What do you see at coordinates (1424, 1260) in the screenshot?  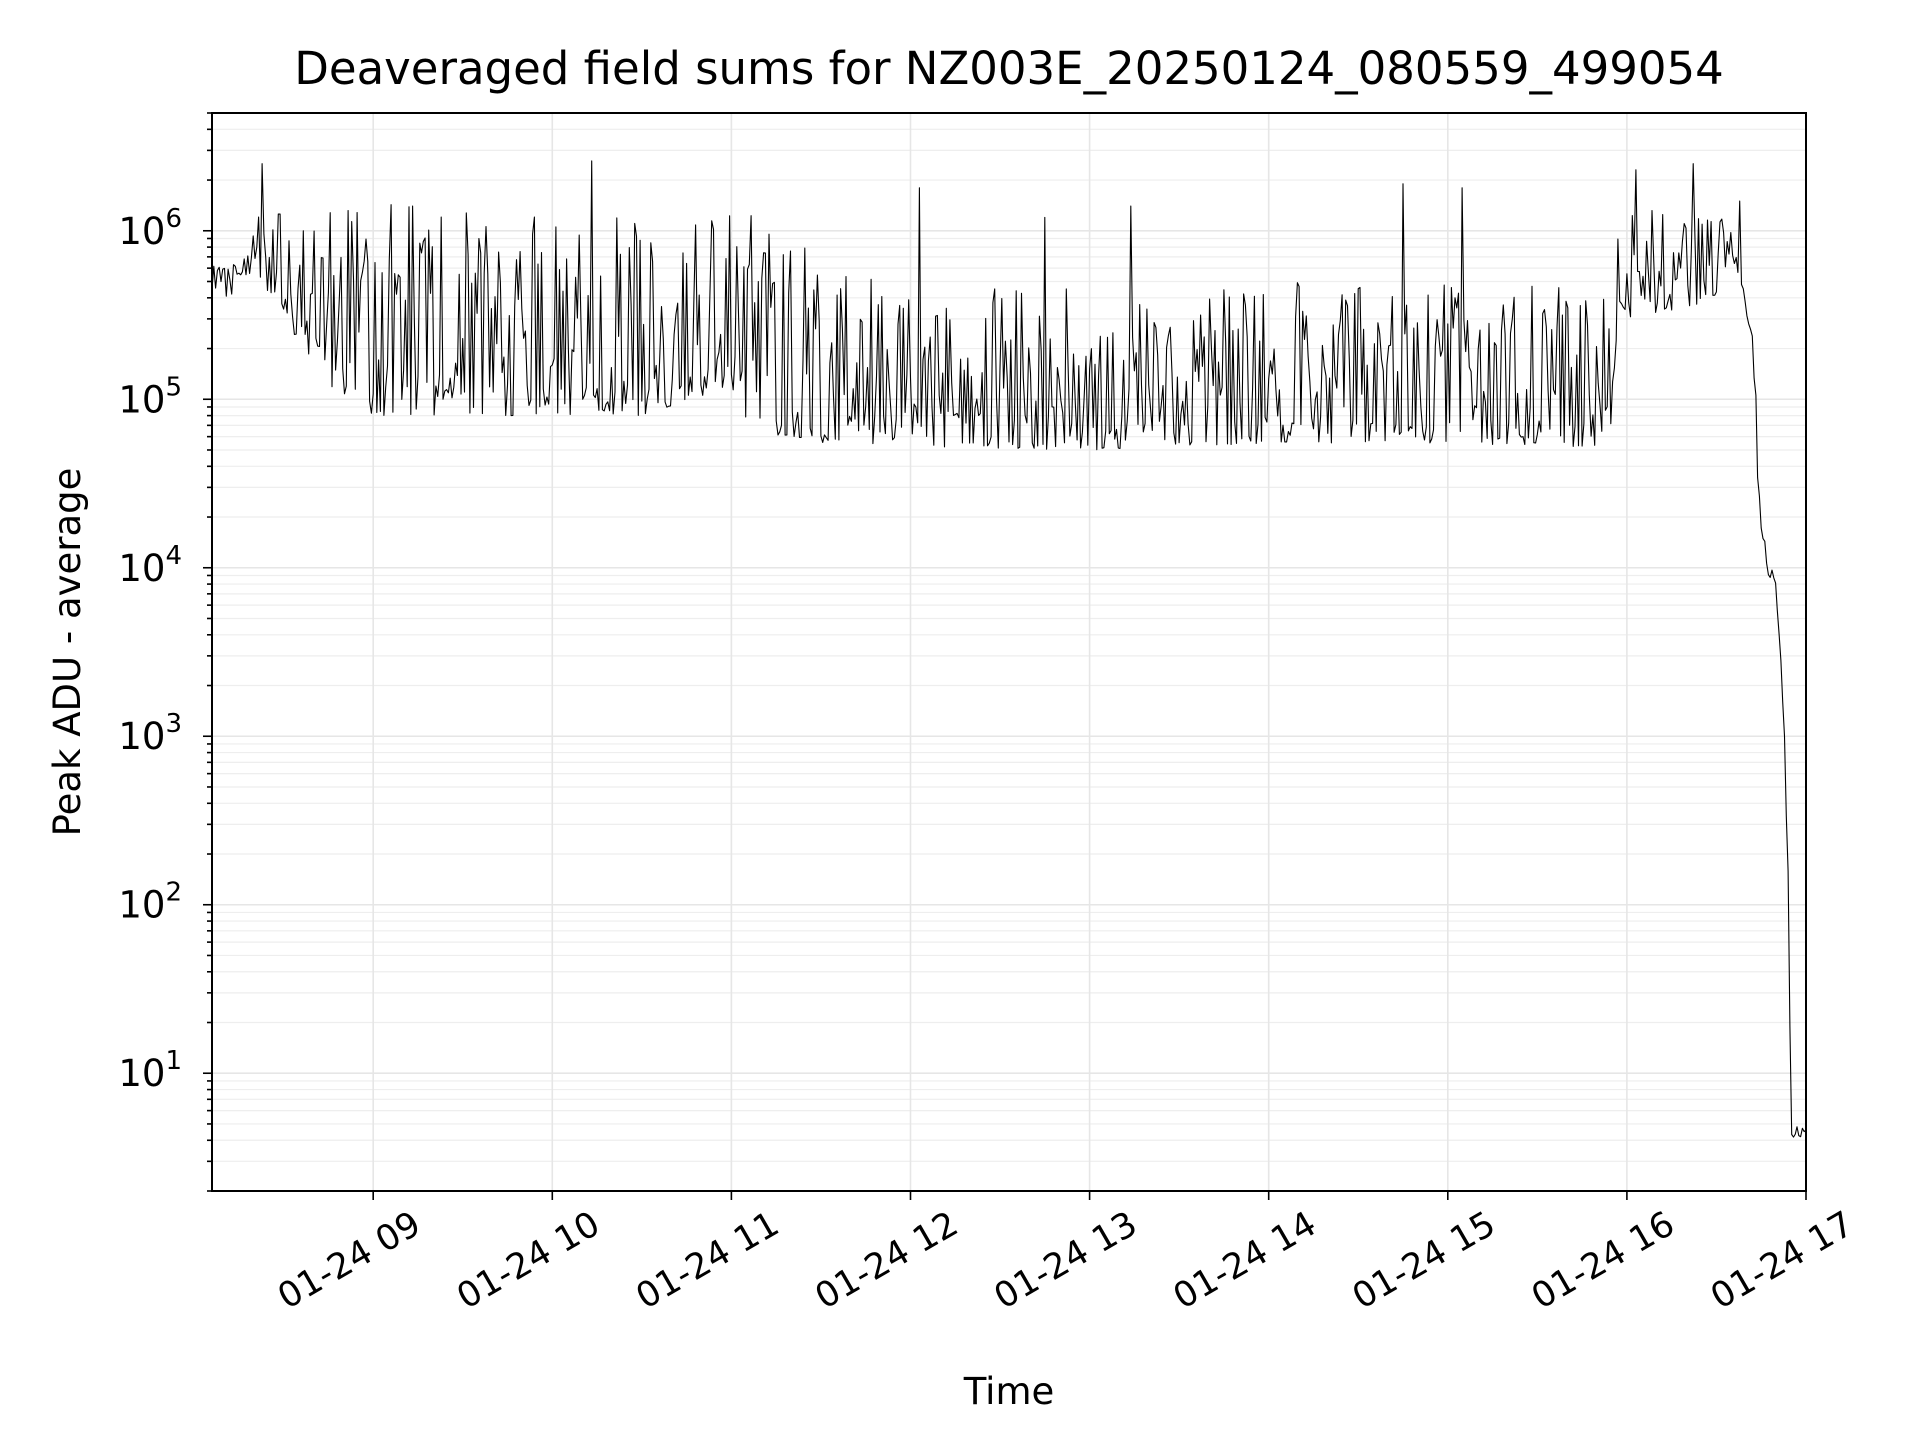 I see `x-tick-label: 01-24 15` at bounding box center [1424, 1260].